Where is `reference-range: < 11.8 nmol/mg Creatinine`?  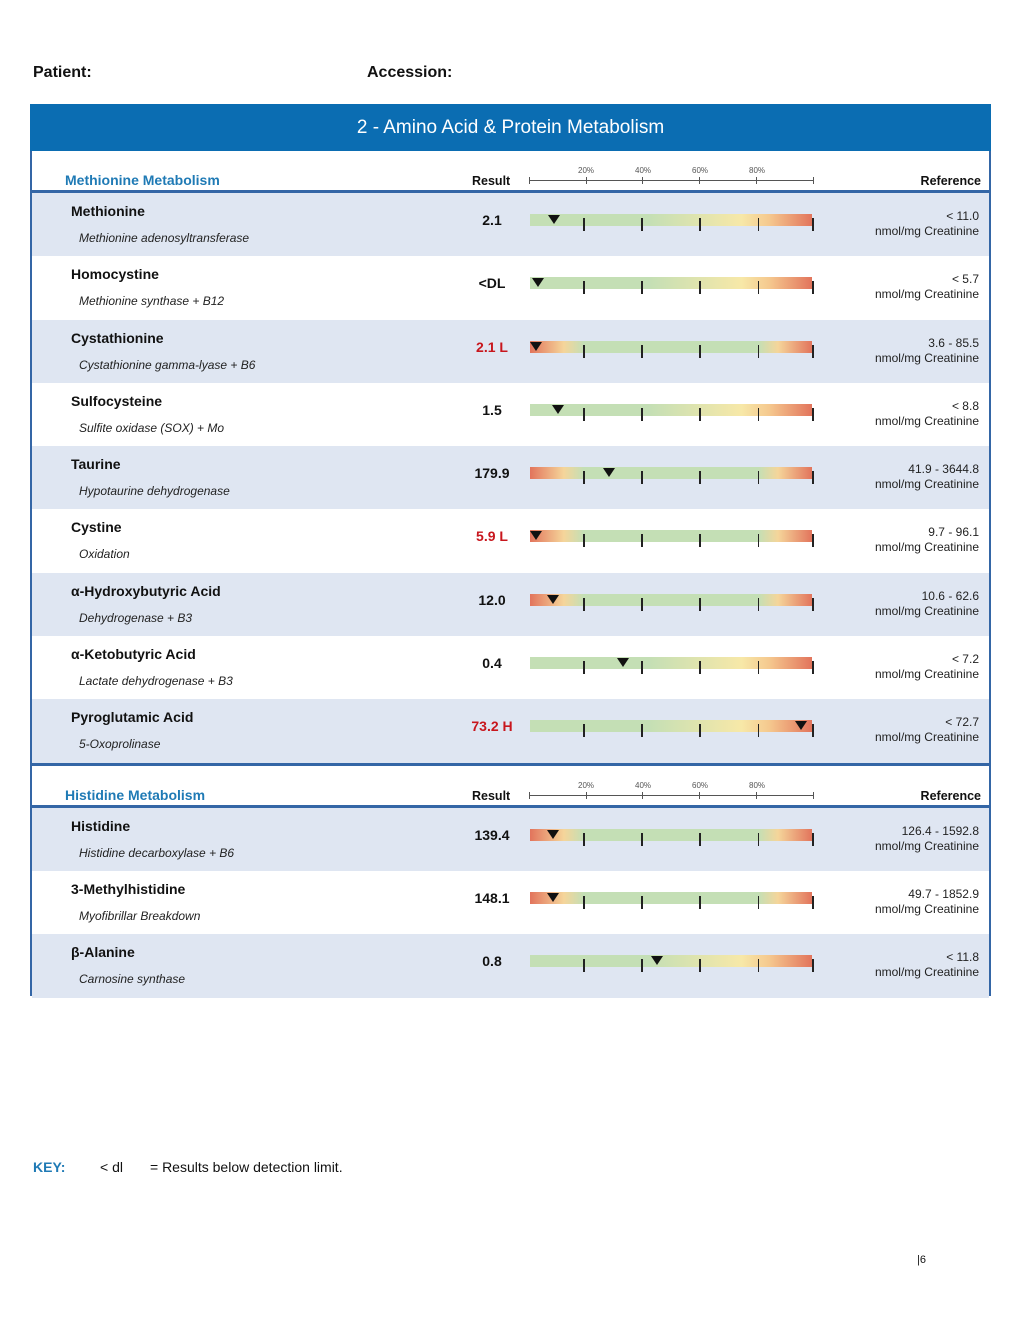
reference-range: < 11.8 nmol/mg Creatinine is located at coordinates (927, 965).